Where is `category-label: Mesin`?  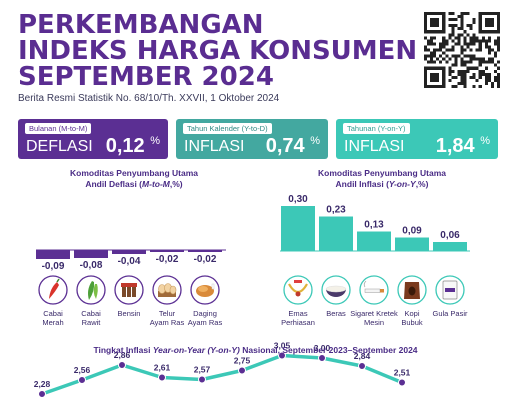 category-label: Mesin is located at coordinates (374, 322).